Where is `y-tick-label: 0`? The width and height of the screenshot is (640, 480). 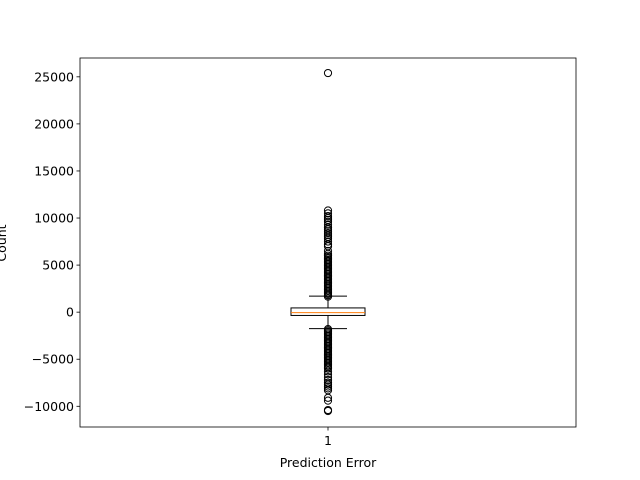 y-tick-label: 0 is located at coordinates (70, 312).